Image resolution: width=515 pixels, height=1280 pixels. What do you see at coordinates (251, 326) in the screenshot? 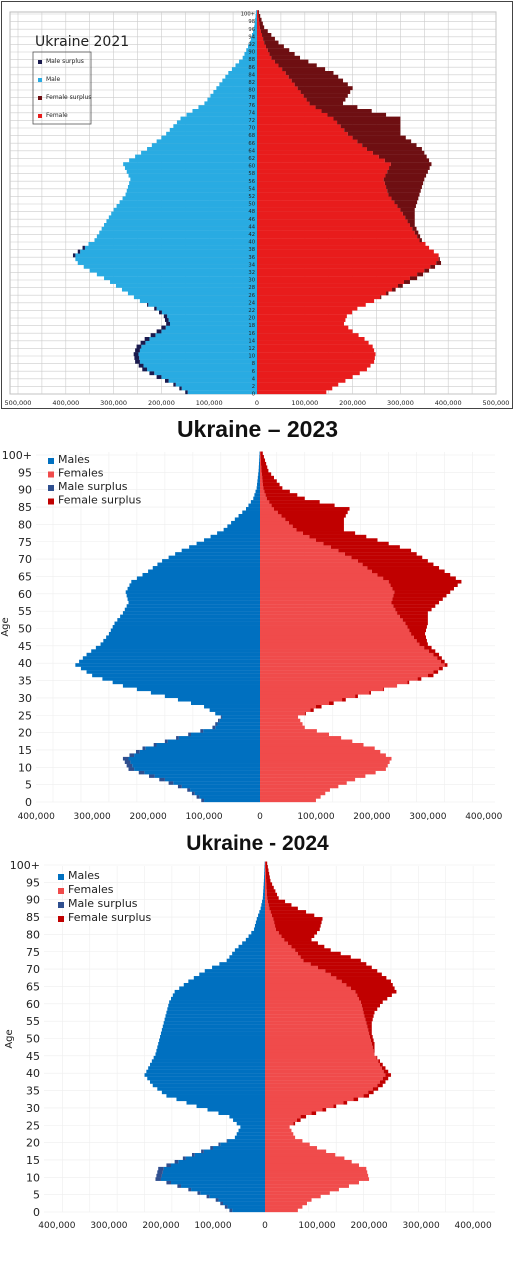
I see `y-tick-label: 18` at bounding box center [251, 326].